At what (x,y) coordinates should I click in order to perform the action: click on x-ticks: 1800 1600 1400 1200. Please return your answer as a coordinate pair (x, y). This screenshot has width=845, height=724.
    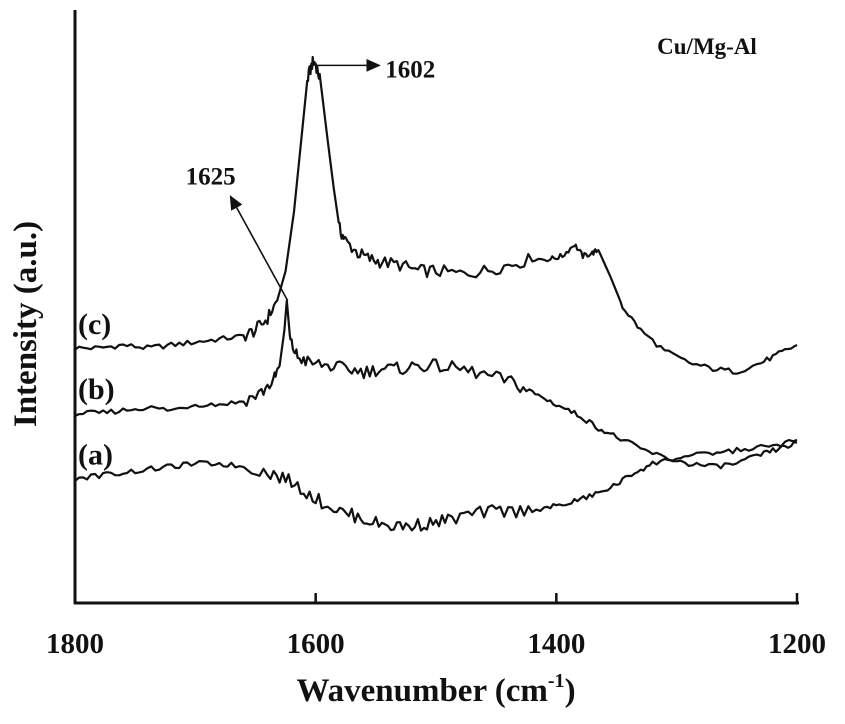
    Looking at the image, I should click on (436, 626).